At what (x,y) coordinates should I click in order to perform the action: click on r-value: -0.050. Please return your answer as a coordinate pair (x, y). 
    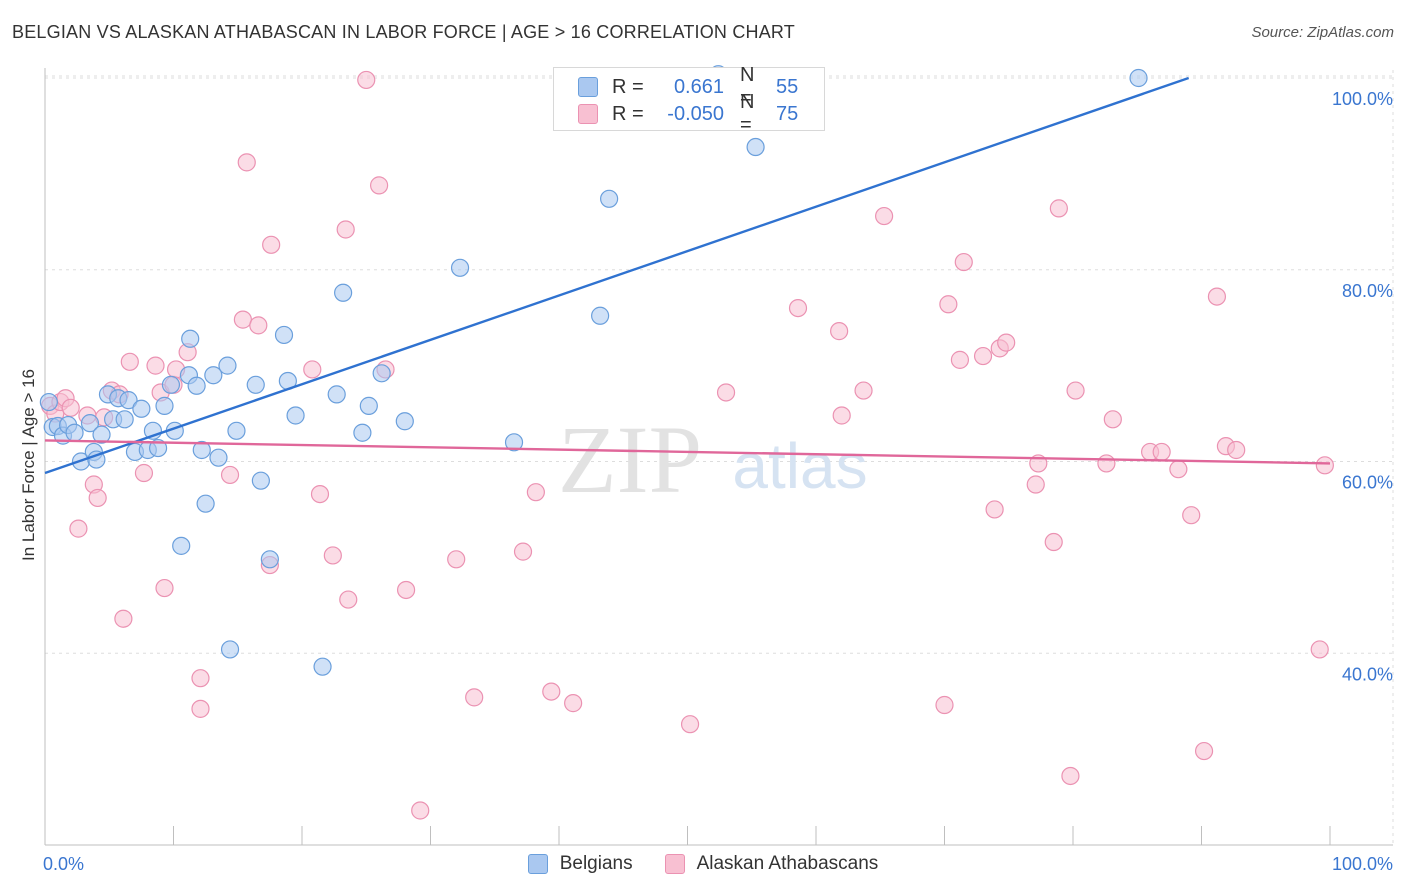
    Looking at the image, I should click on (695, 113).